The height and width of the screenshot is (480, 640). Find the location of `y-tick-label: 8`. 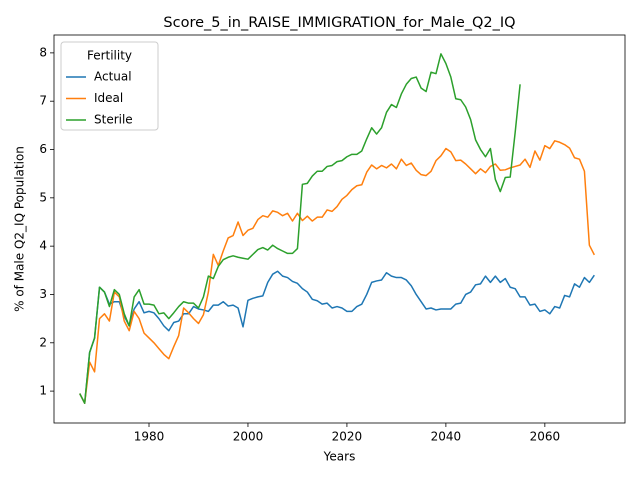

y-tick-label: 8 is located at coordinates (43, 52).